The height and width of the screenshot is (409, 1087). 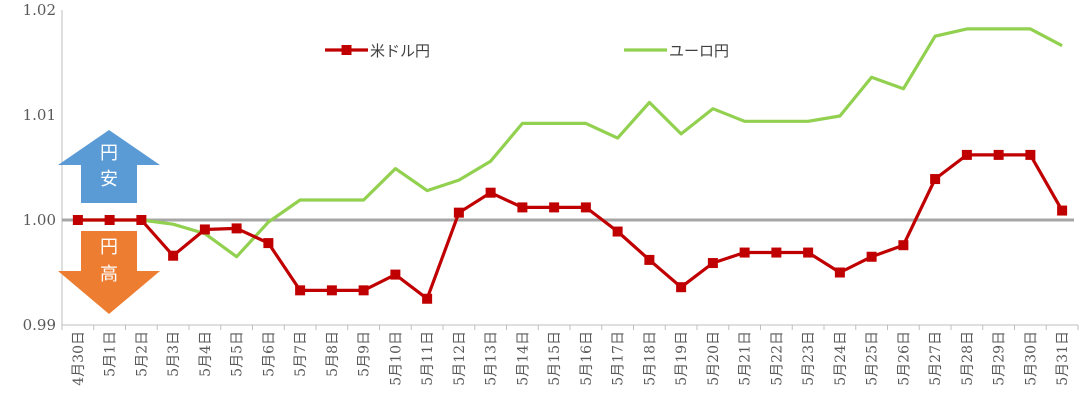 I want to click on x-tick-label: 5月12日, so click(x=460, y=358).